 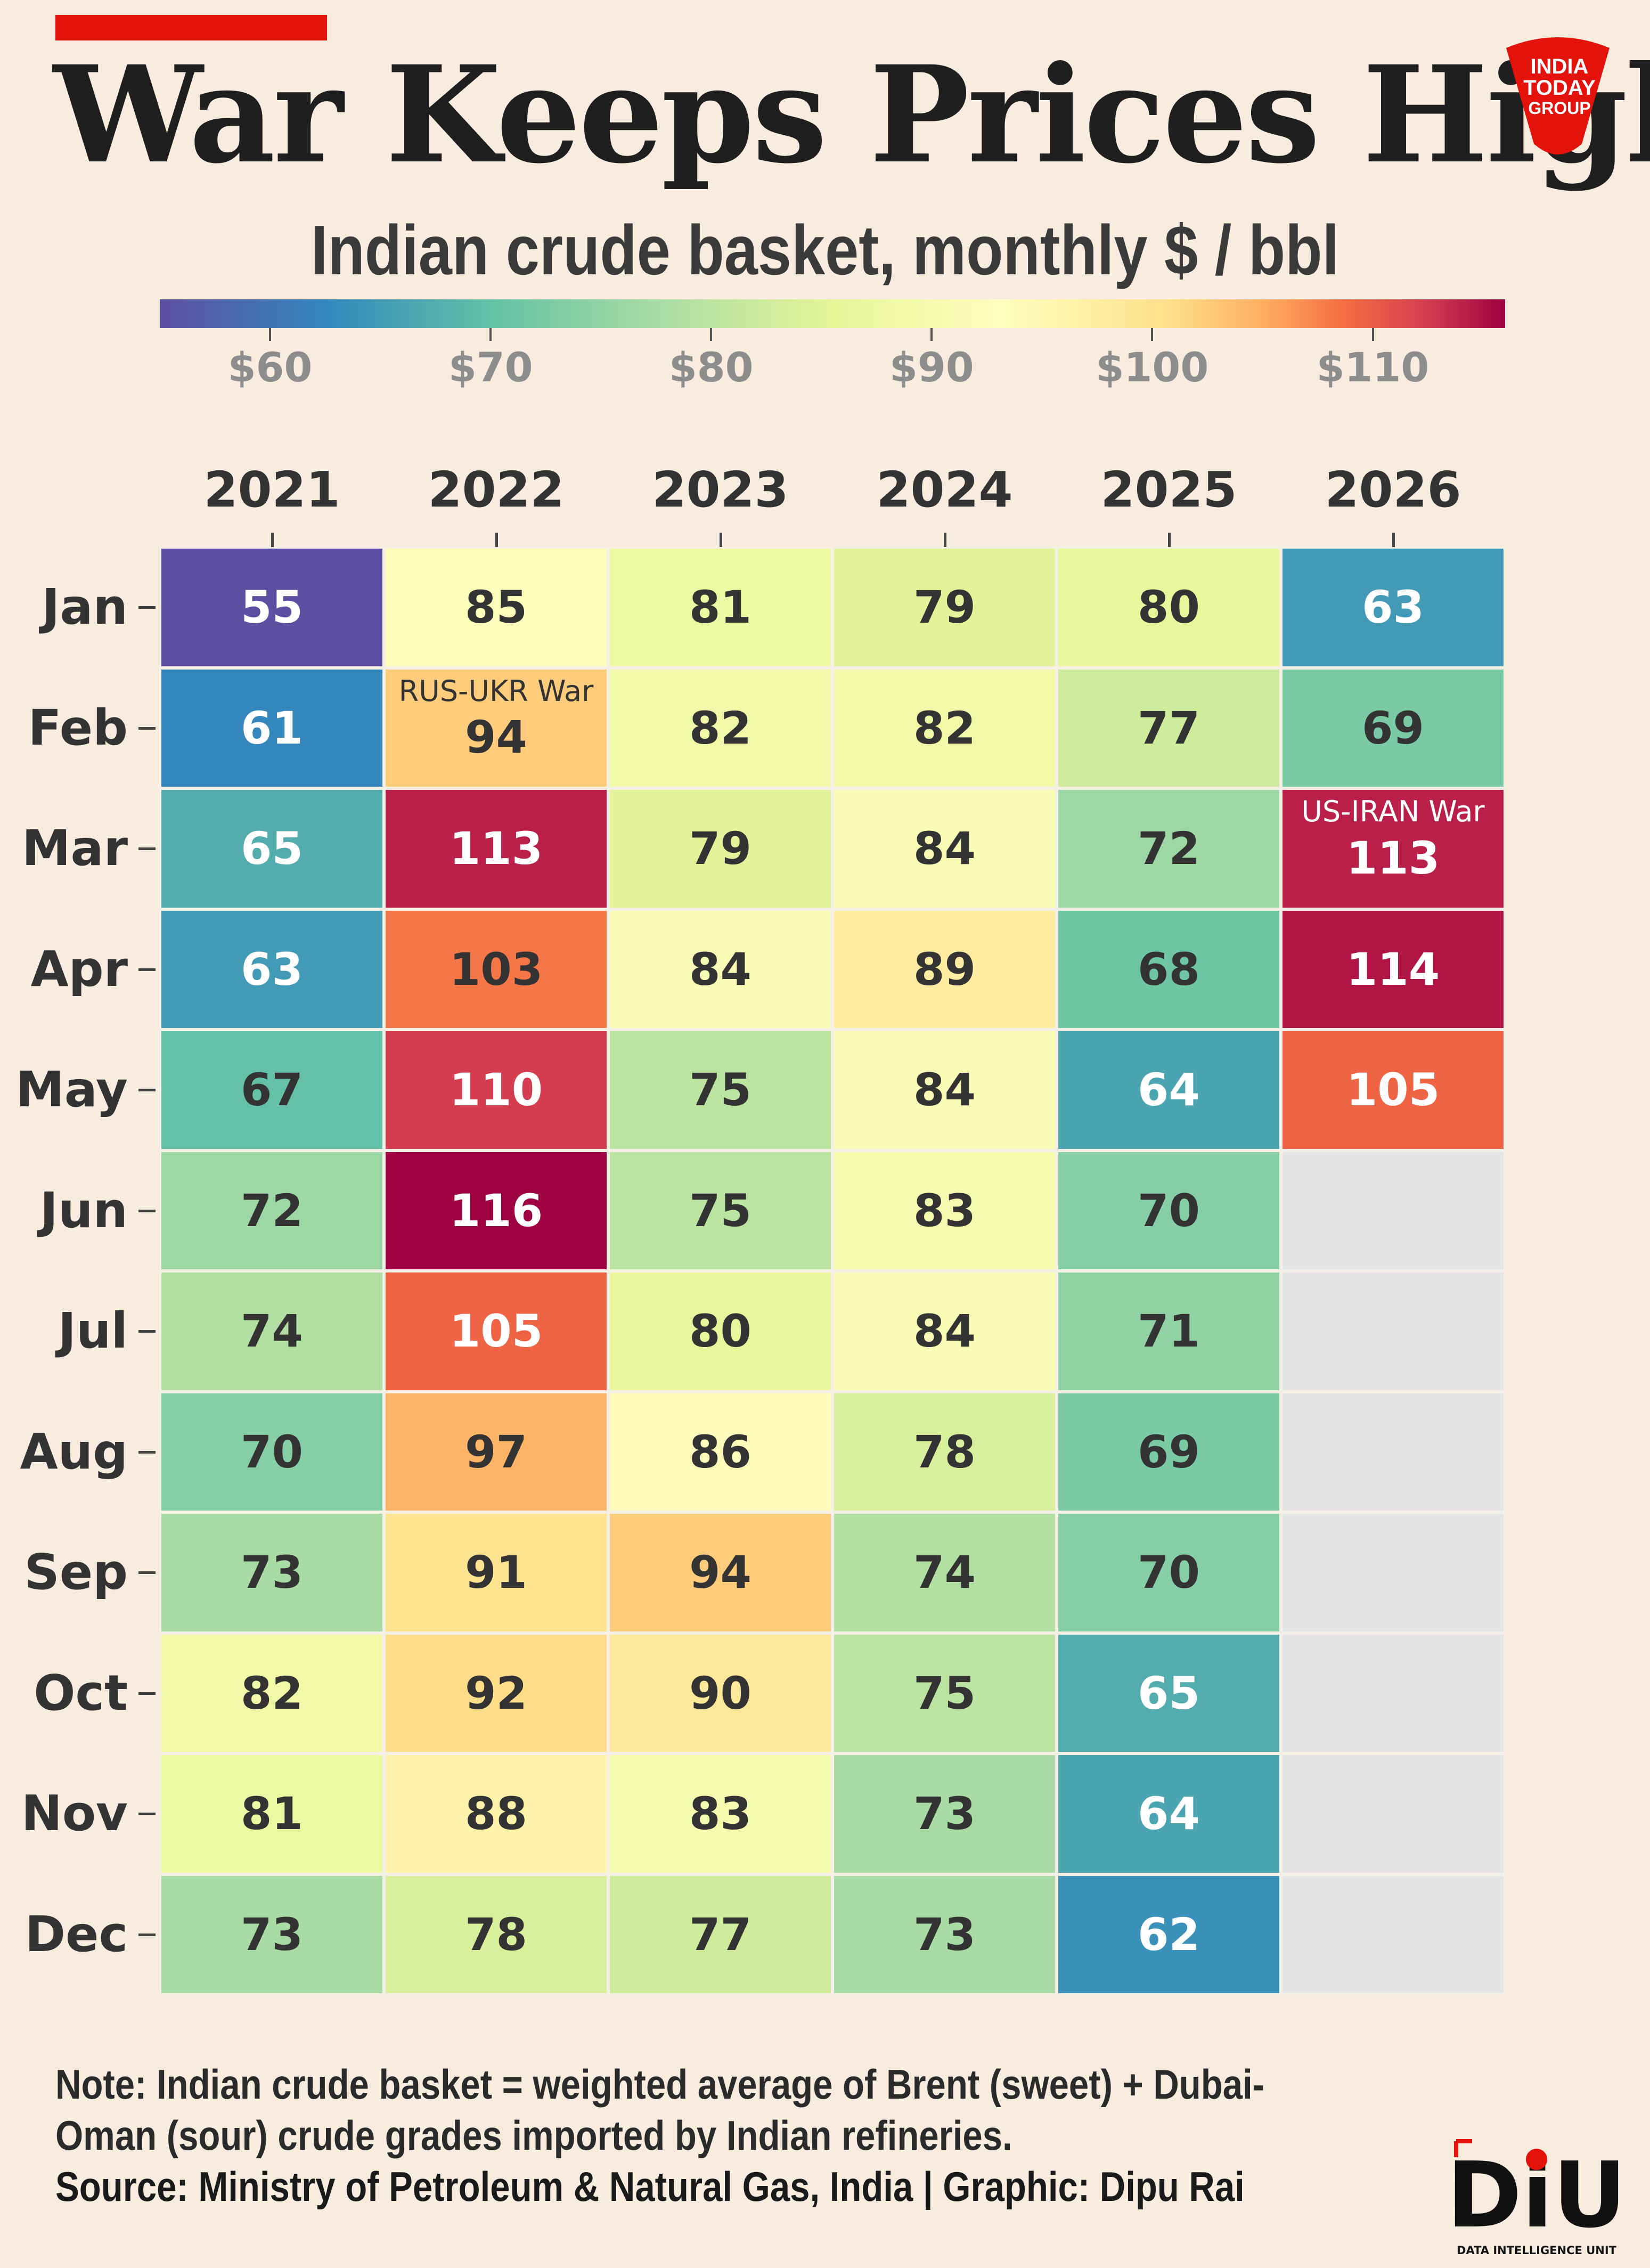 I want to click on heatmap-cell: US-IRAN War 113, so click(x=1393, y=849).